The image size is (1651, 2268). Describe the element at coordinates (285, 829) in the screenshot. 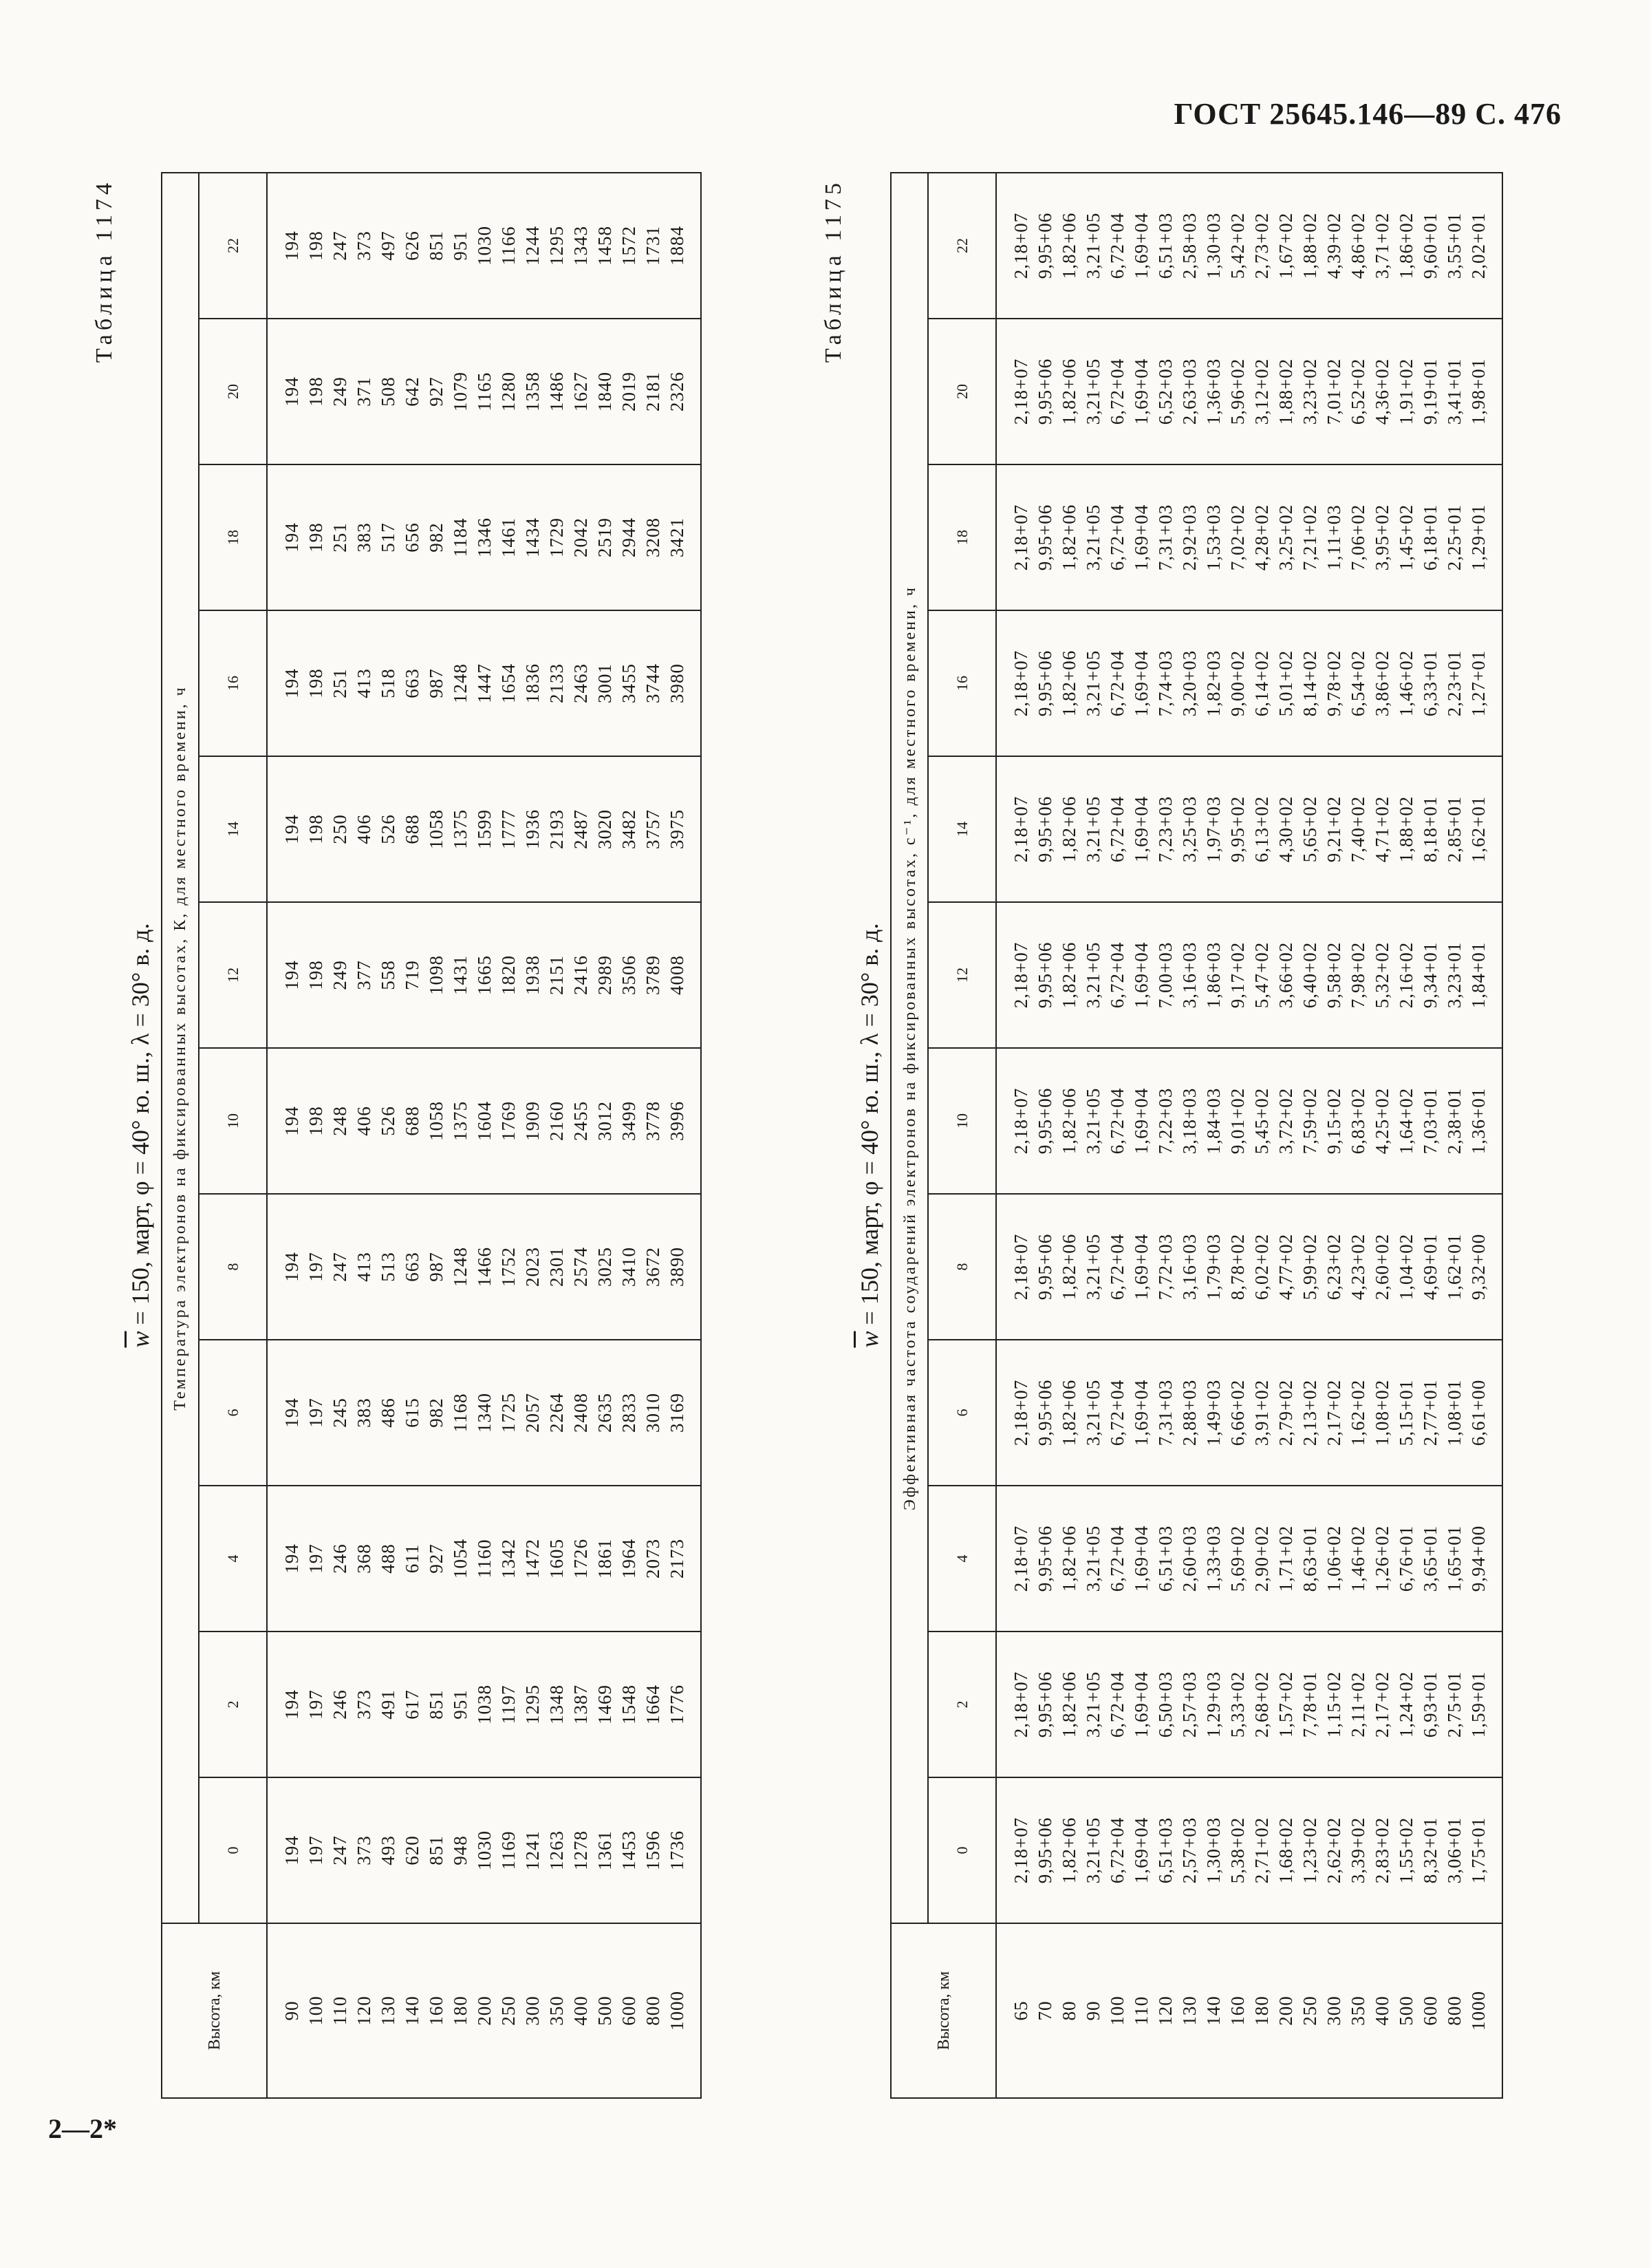

I see `value-cell: 194` at that location.